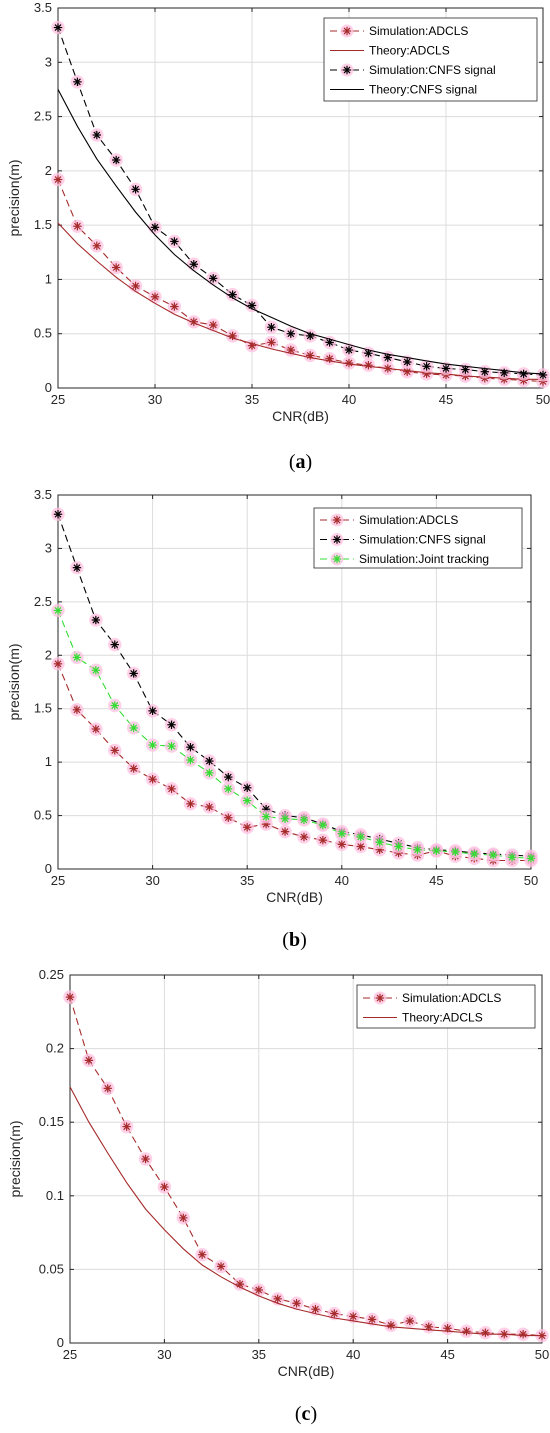  I want to click on series-theory-adcls, so click(300, 301).